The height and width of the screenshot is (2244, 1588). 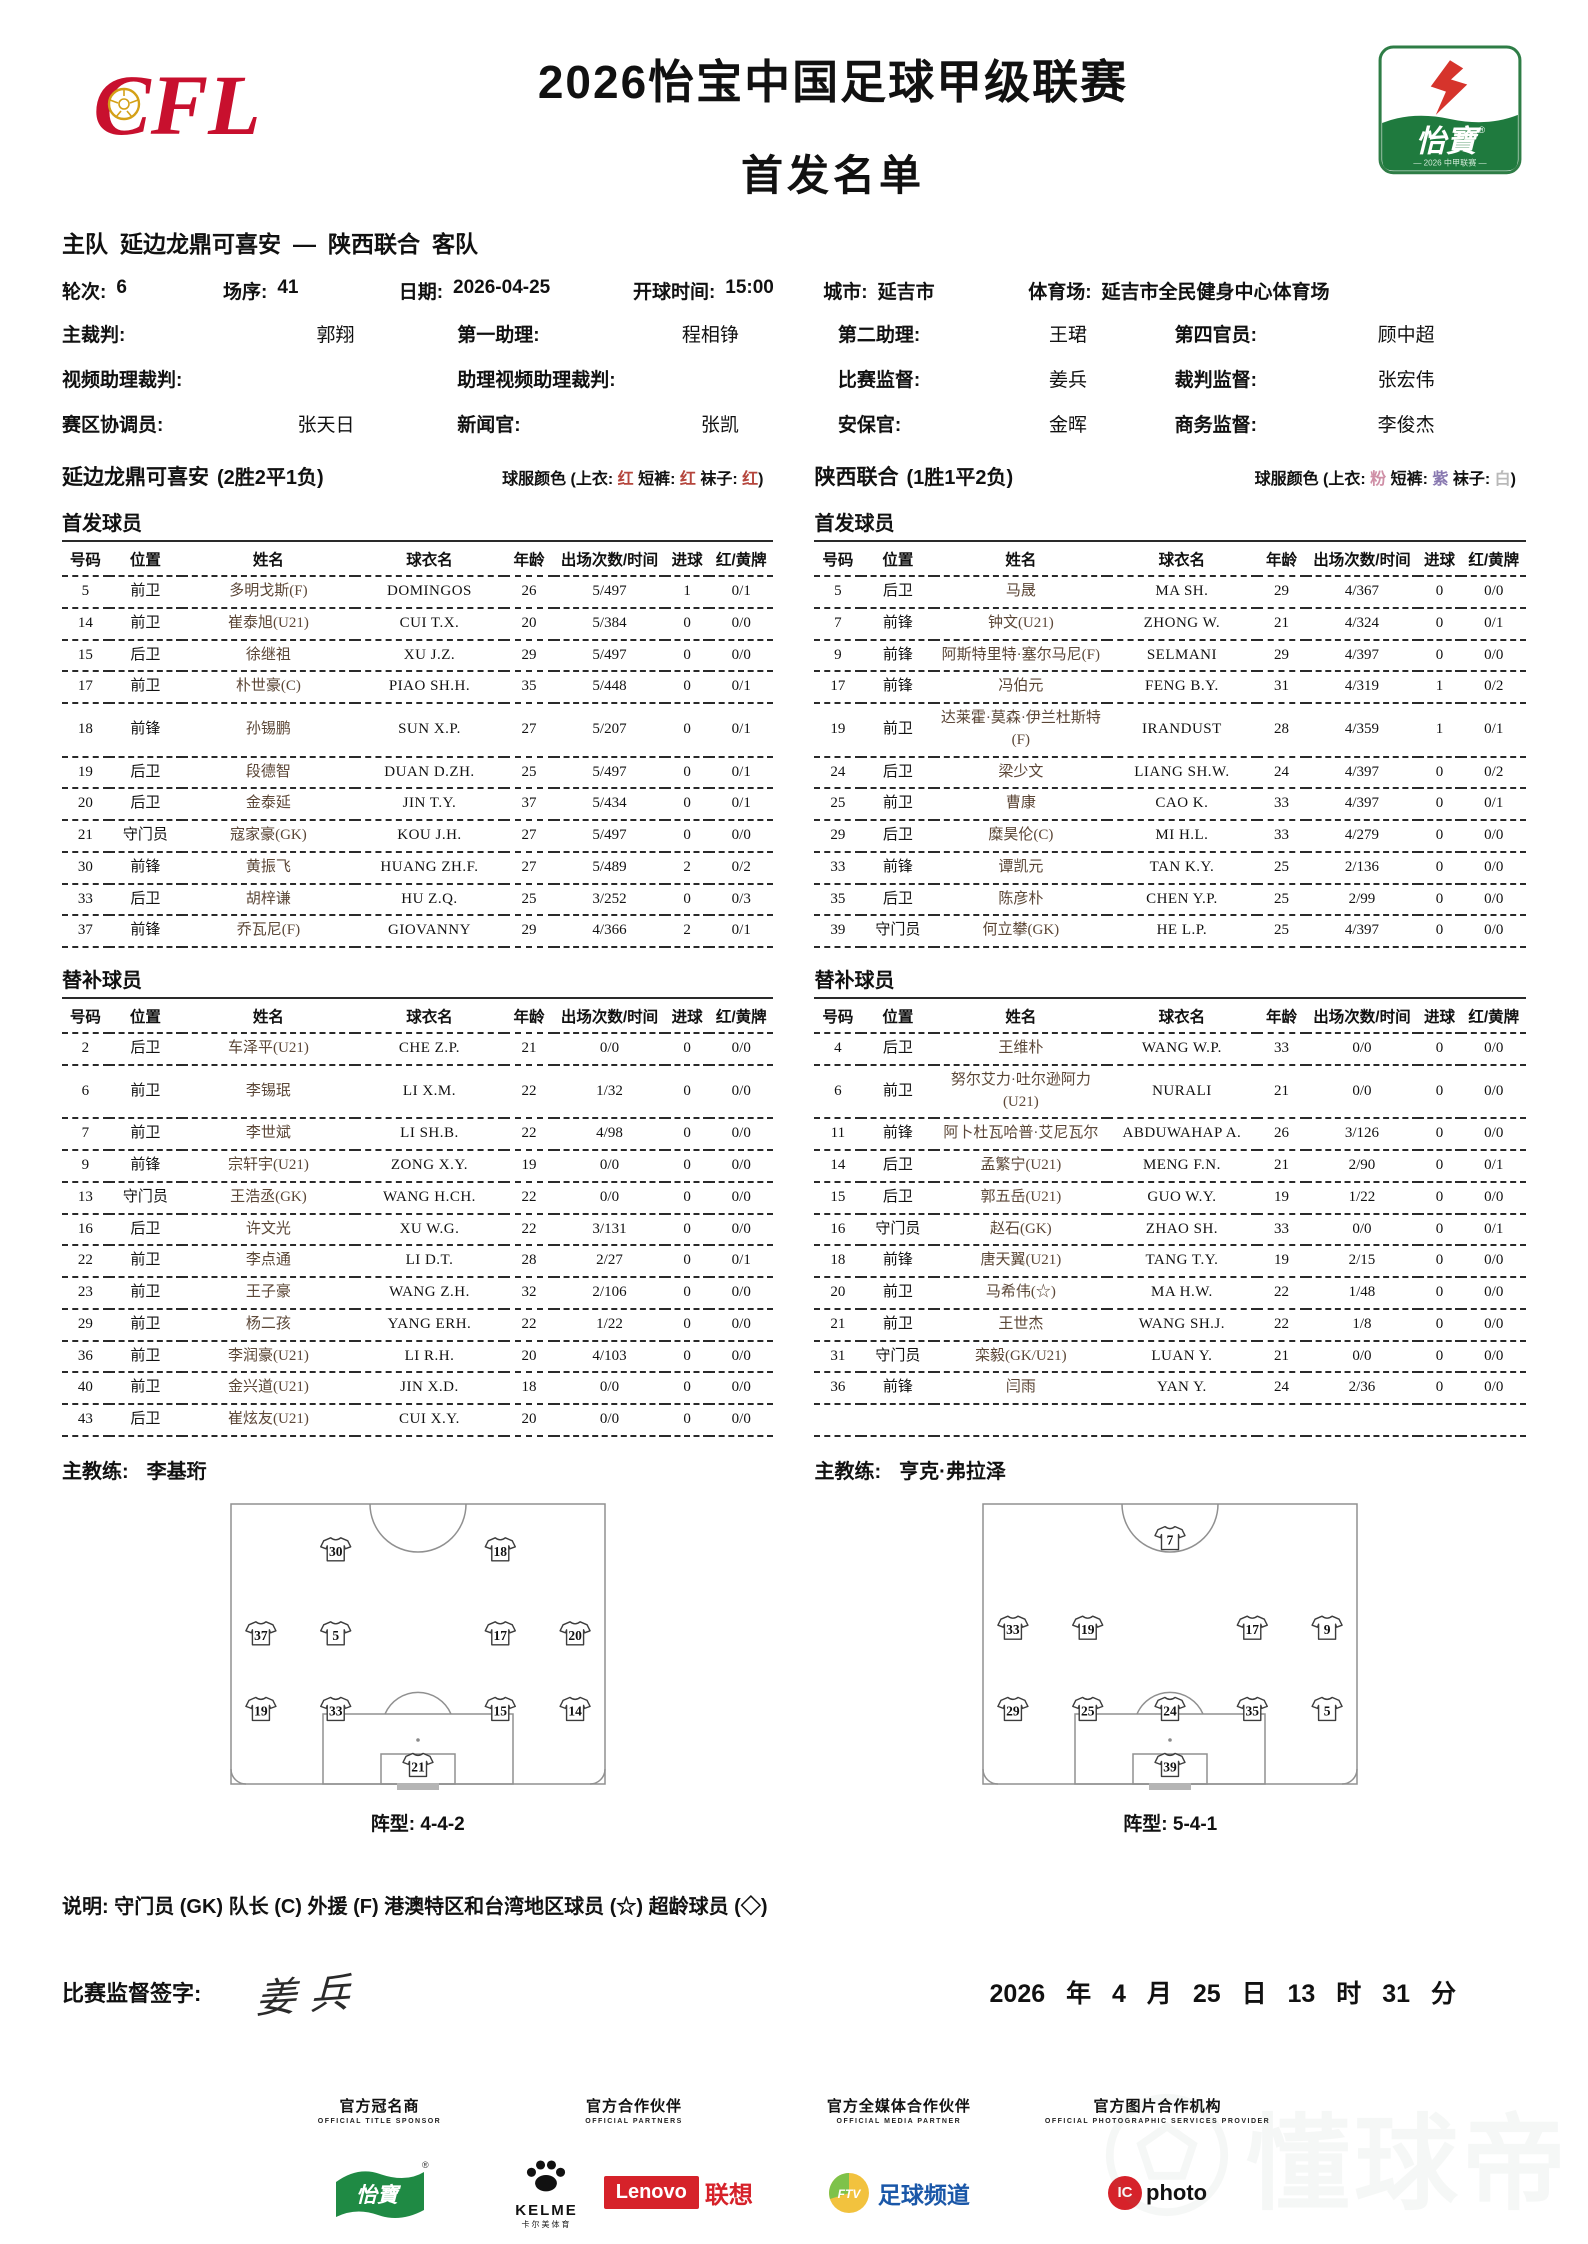 What do you see at coordinates (1182, 1388) in the screenshot?
I see `player-cell: YAN Y.` at bounding box center [1182, 1388].